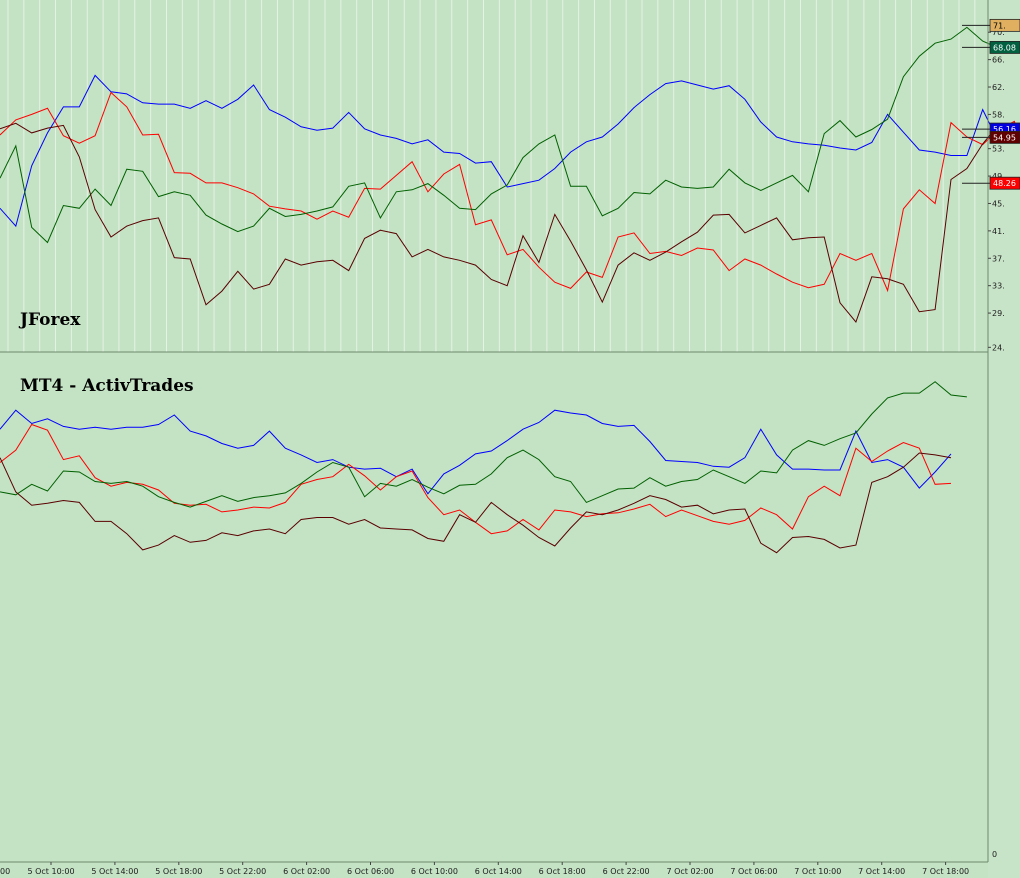  I want to click on price-badge: 54.95, so click(991, 137).